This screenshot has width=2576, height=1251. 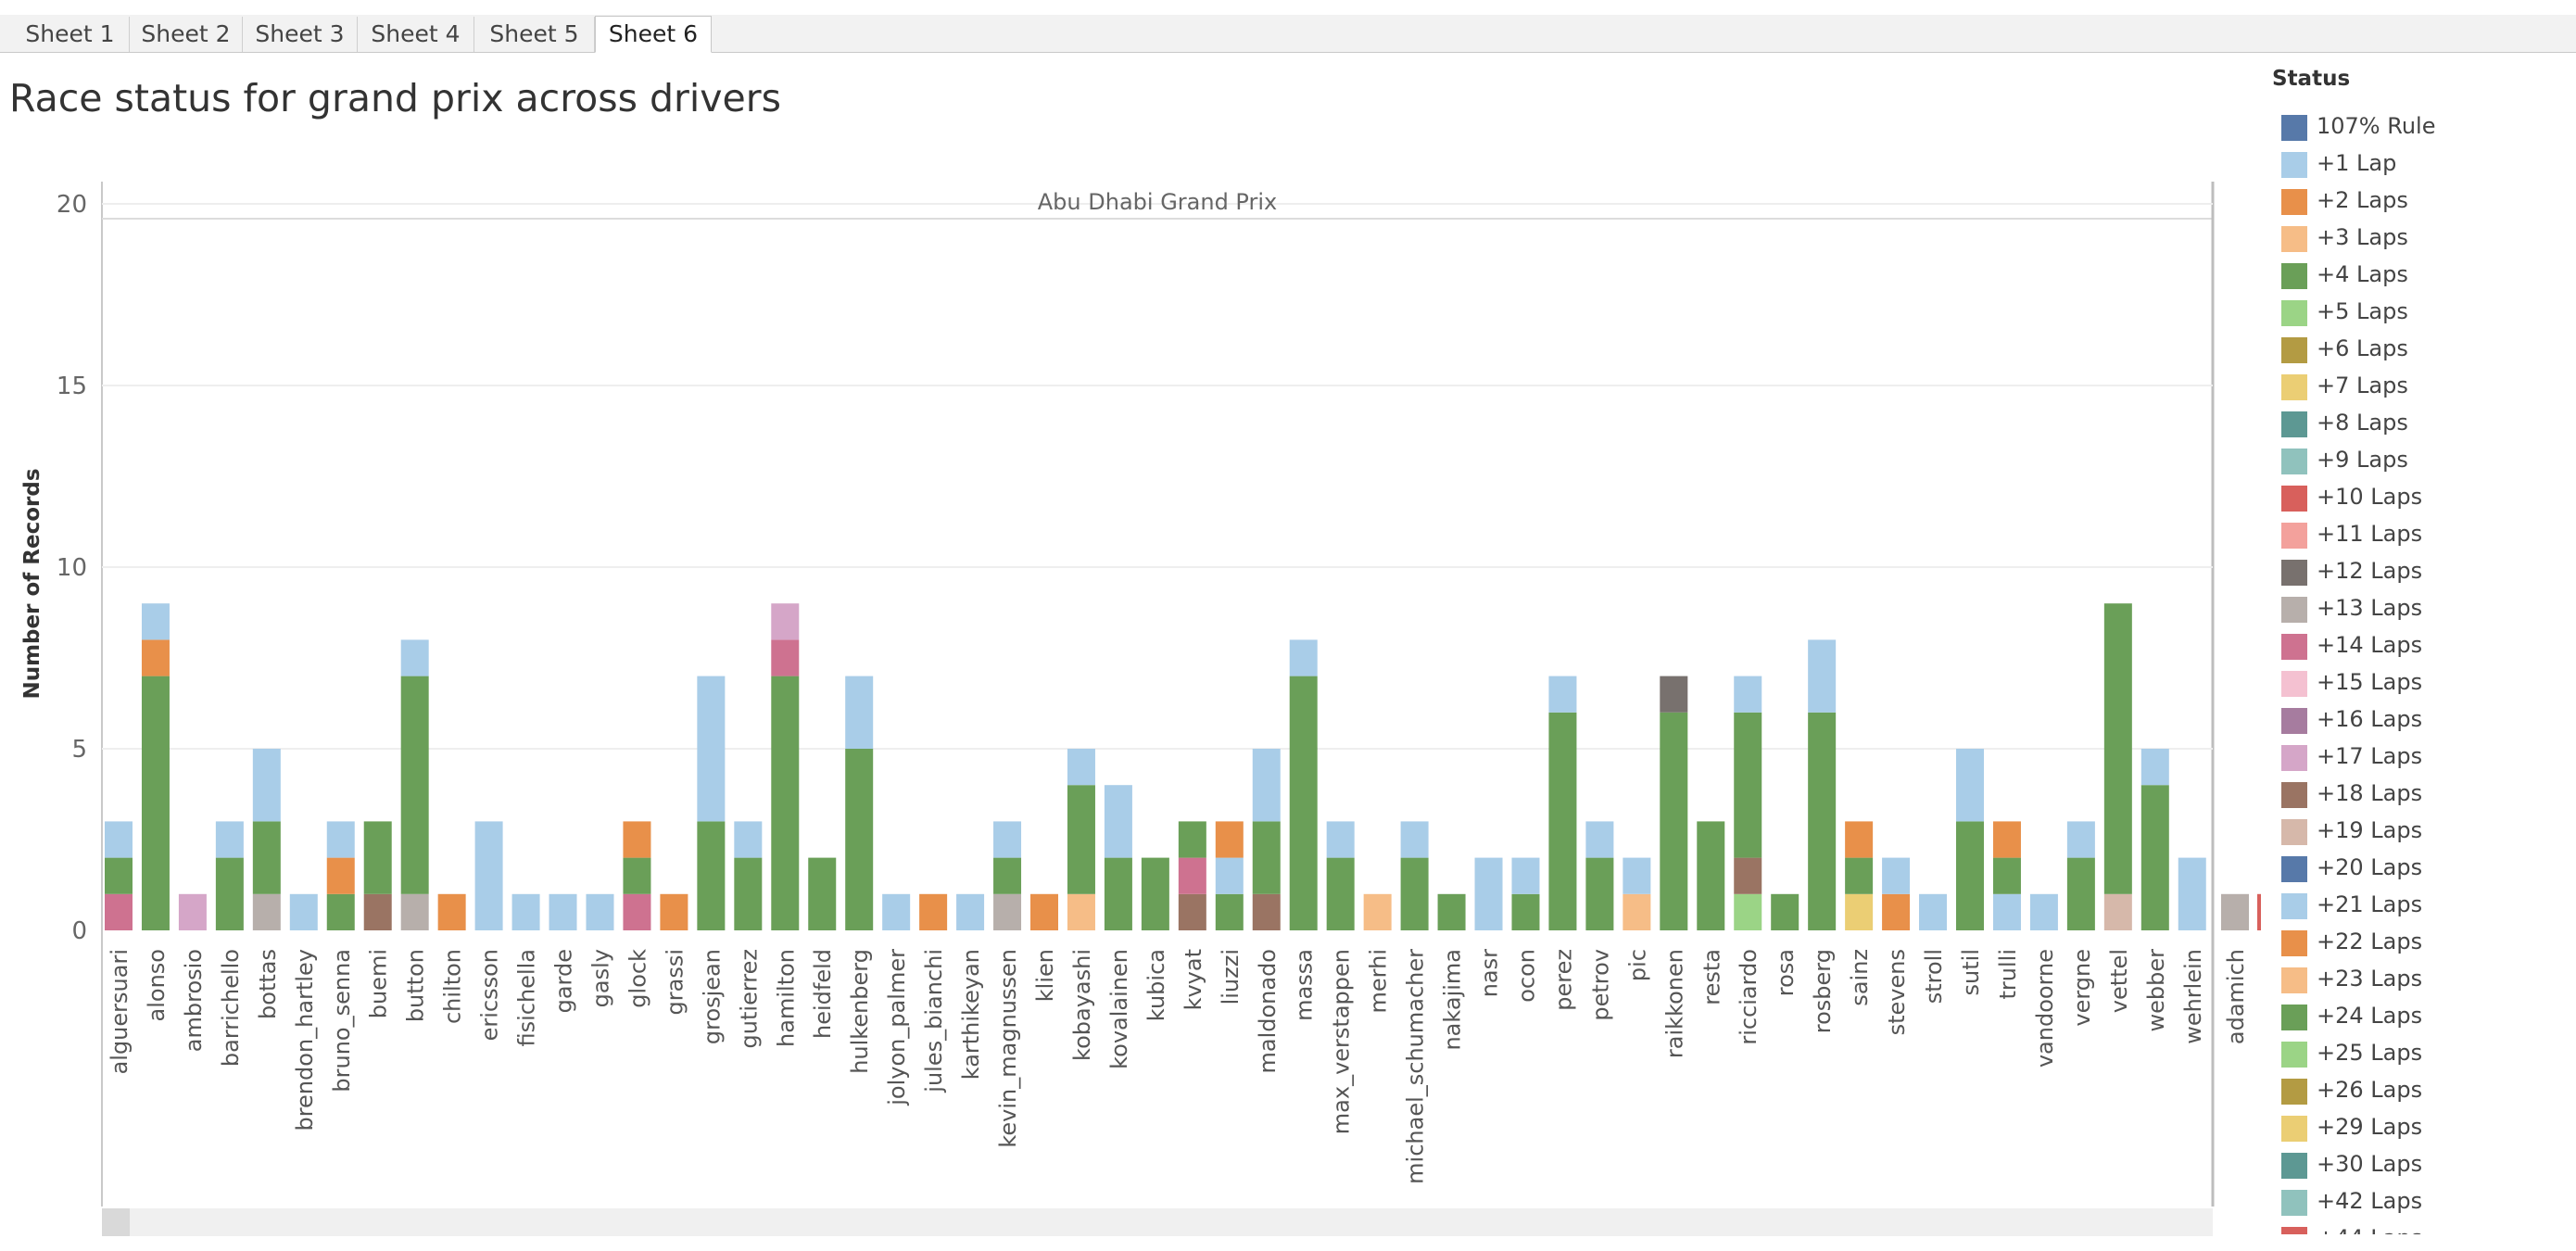 What do you see at coordinates (2045, 1008) in the screenshot?
I see `x-tick-label: vandoorne` at bounding box center [2045, 1008].